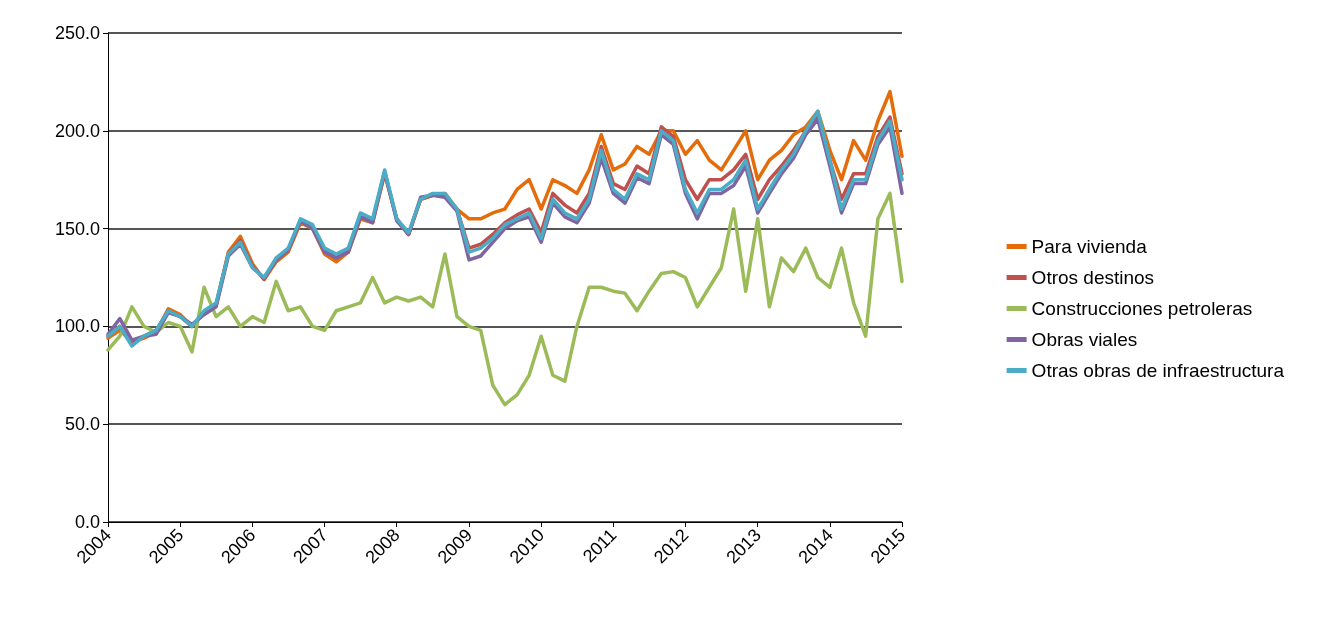 The height and width of the screenshot is (617, 1319). Describe the element at coordinates (1089, 246) in the screenshot. I see `legend-label: Para vivienda` at that location.